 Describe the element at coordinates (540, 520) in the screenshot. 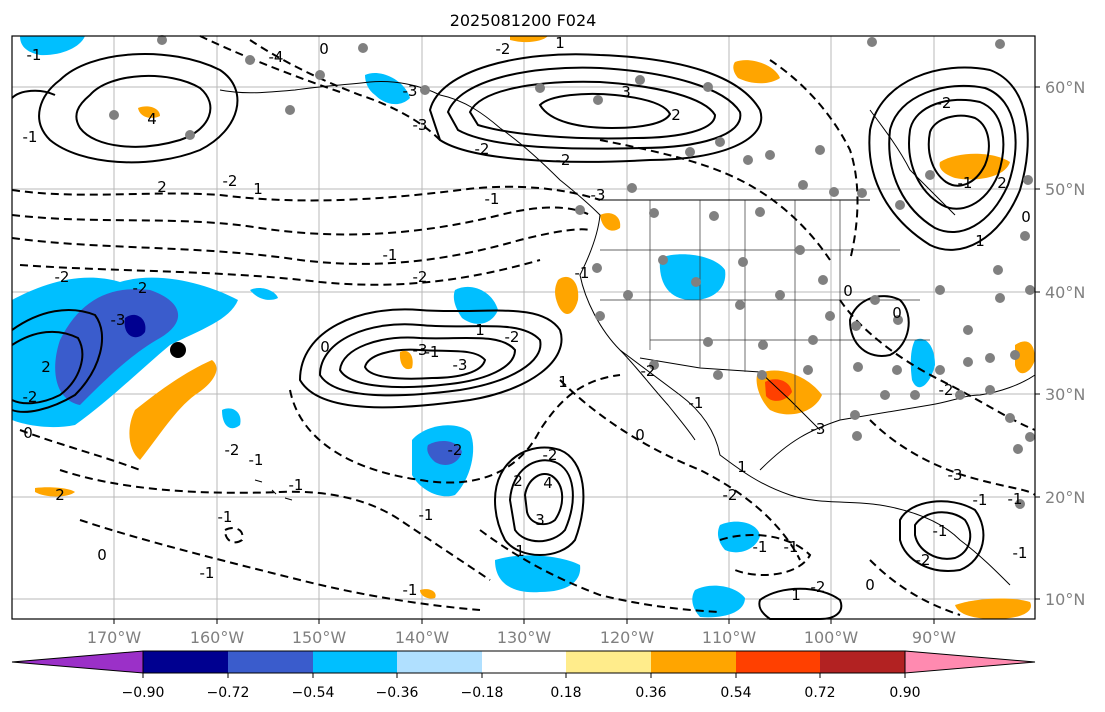

I see `contour-label: 3` at that location.